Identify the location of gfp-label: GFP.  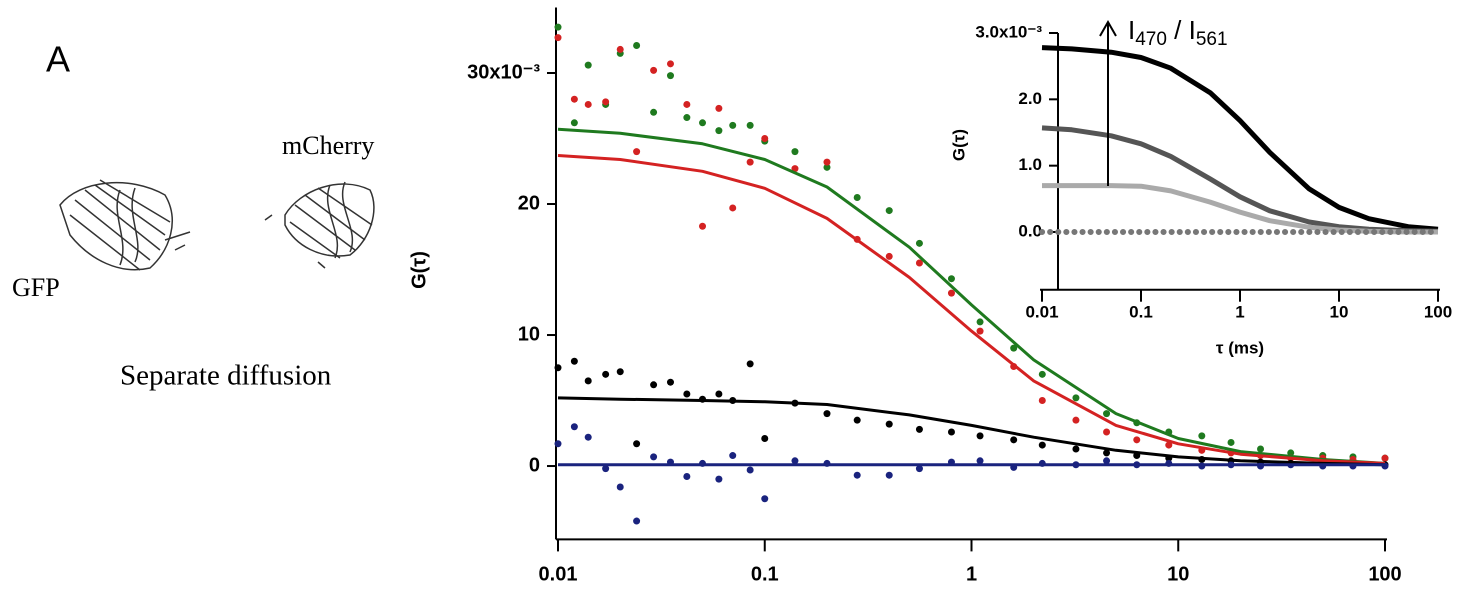
(36, 287).